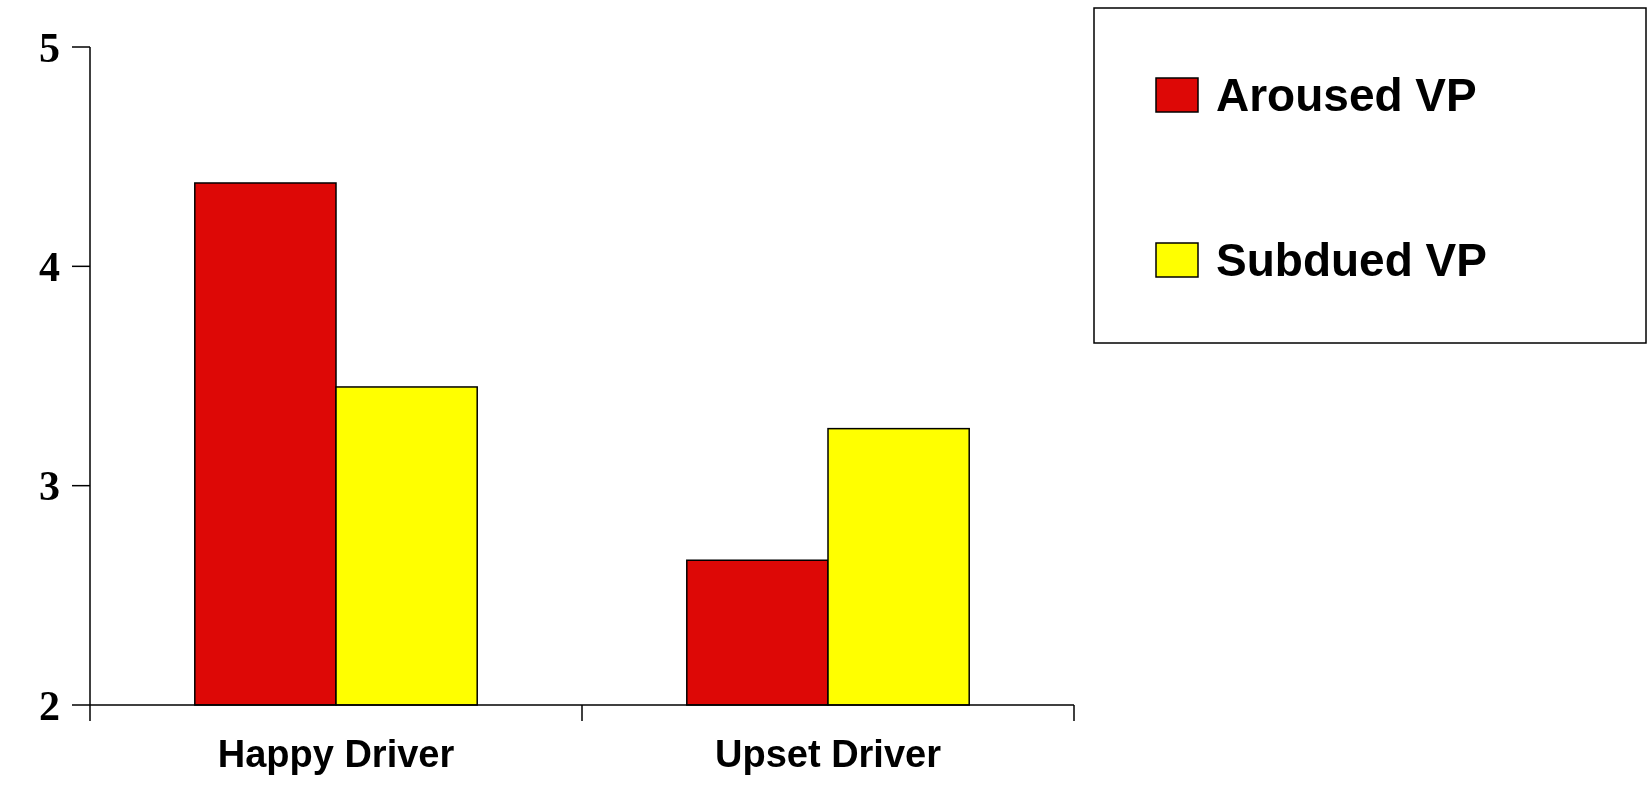 This screenshot has width=1650, height=794. Describe the element at coordinates (49, 267) in the screenshot. I see `y-tick-label: 4` at that location.